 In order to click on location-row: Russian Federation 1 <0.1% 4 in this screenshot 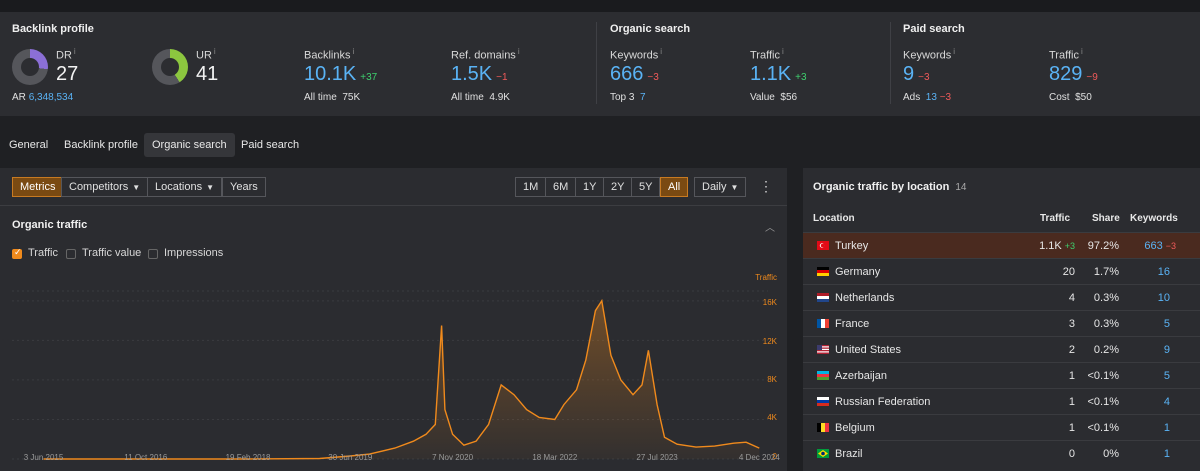, I will do `click(1001, 401)`.